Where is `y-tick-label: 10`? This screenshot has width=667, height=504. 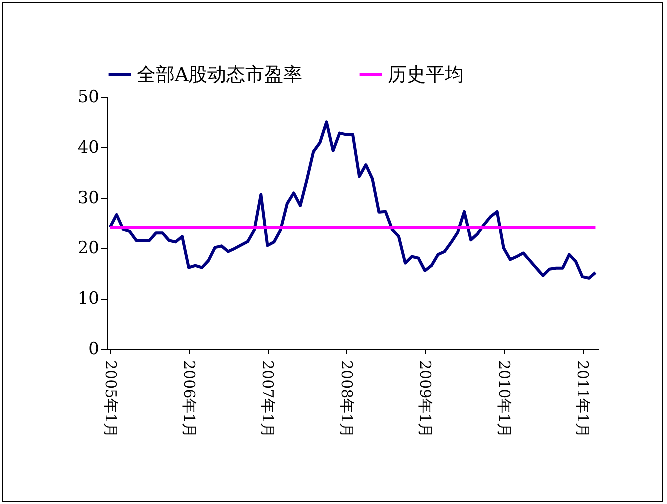
y-tick-label: 10 is located at coordinates (89, 299).